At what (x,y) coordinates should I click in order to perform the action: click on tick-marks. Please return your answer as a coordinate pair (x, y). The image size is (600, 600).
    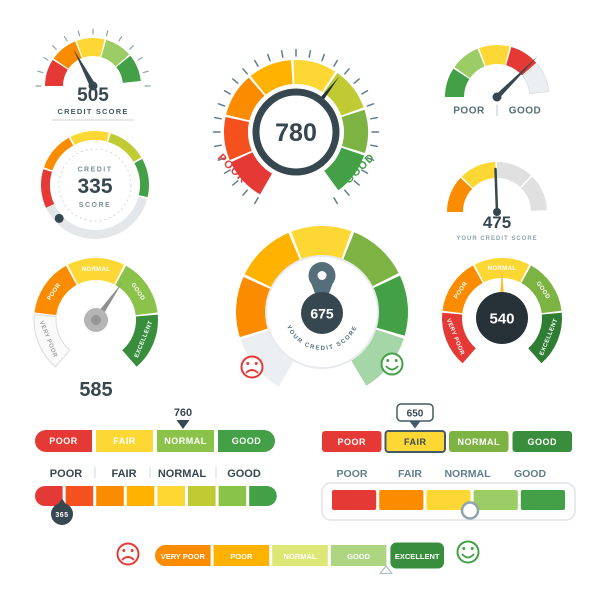
    Looking at the image, I should click on (93, 57).